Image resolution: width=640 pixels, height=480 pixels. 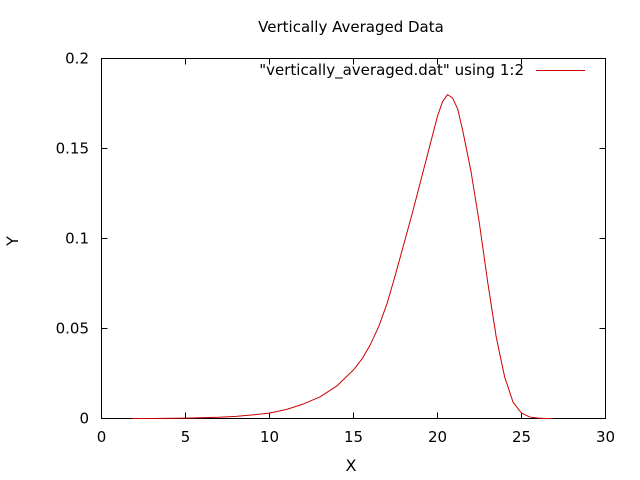 What do you see at coordinates (84, 419) in the screenshot?
I see `y-tick-label: 0` at bounding box center [84, 419].